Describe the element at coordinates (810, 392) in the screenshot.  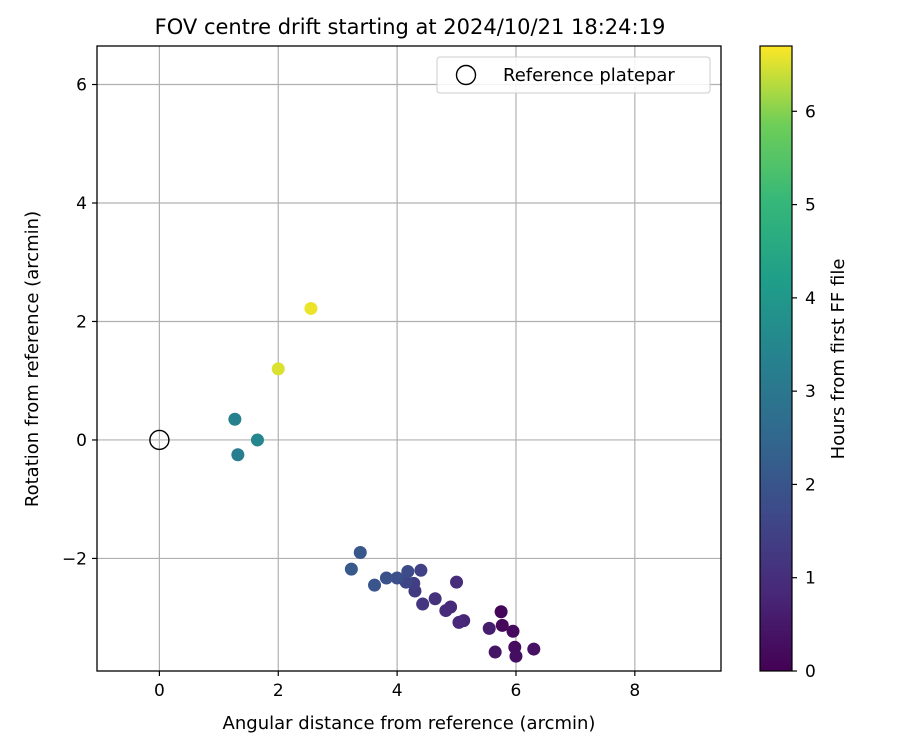
I see `colorbar-tick-label-3: 3` at that location.